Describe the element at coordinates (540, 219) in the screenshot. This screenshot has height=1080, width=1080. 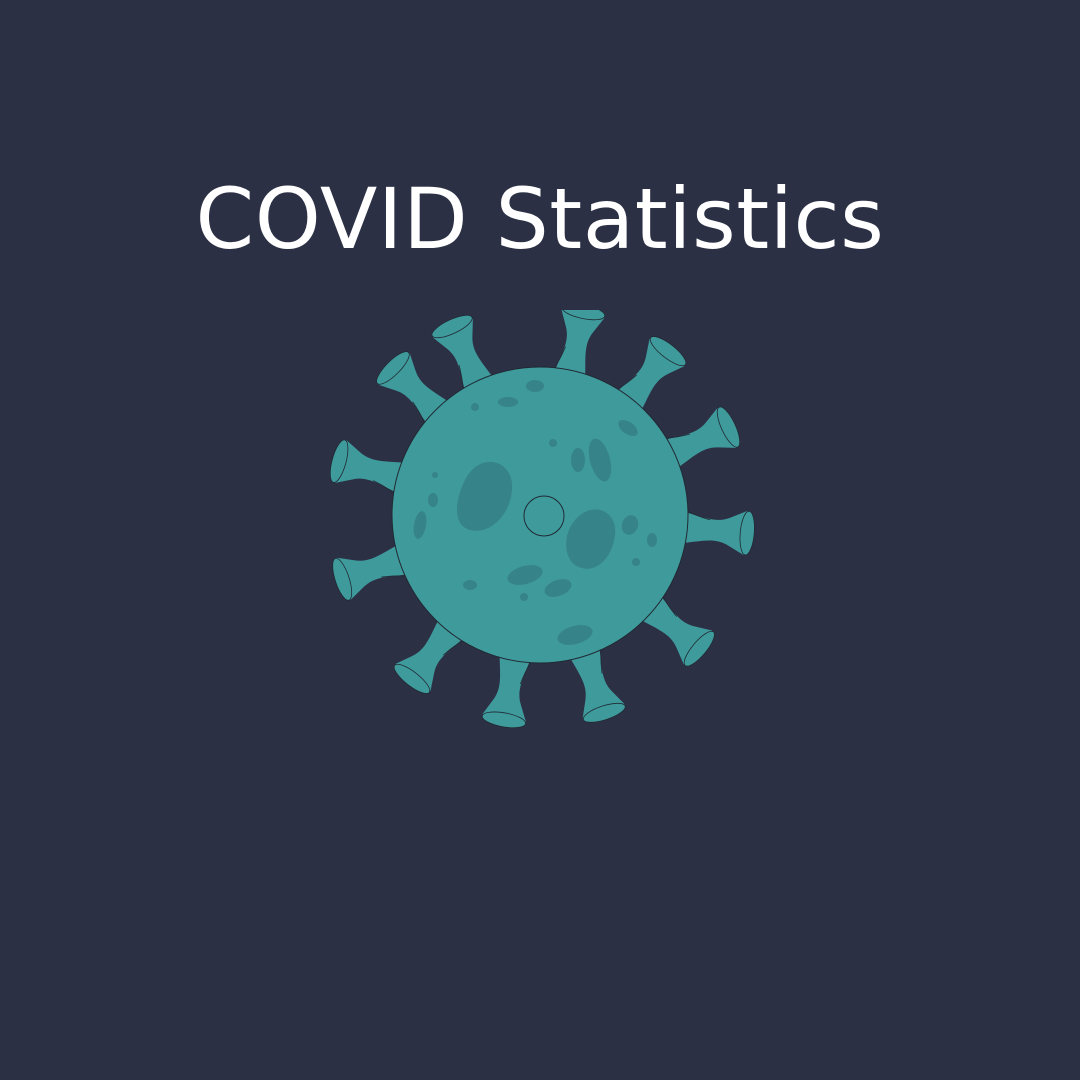
I see `page-title: COVID Statistics` at that location.